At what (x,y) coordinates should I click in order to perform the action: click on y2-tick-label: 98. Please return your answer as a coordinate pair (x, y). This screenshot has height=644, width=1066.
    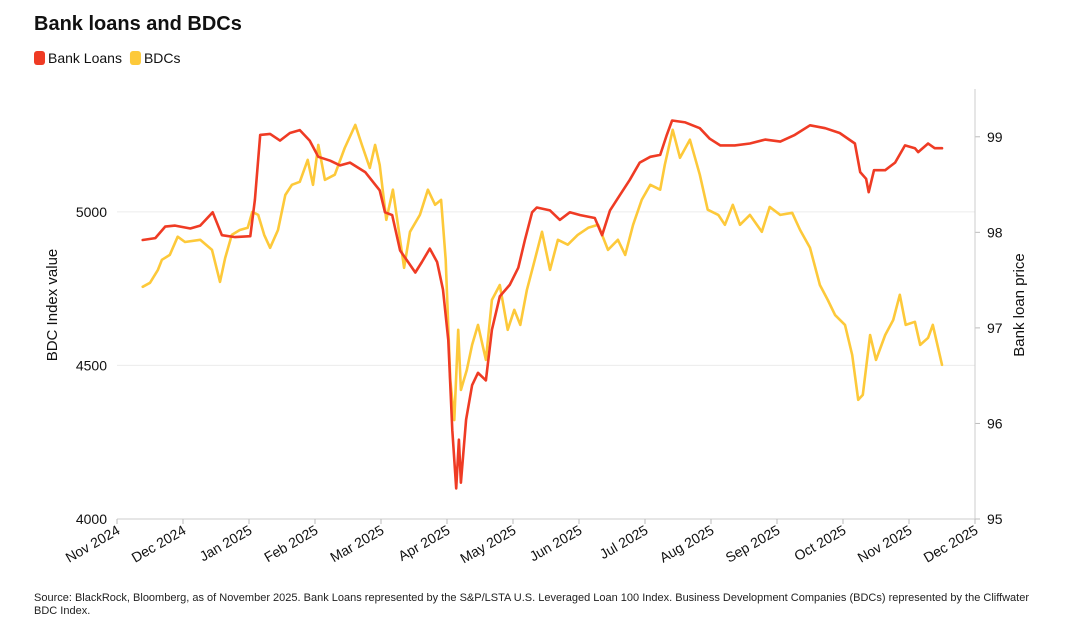
    Looking at the image, I should click on (995, 232).